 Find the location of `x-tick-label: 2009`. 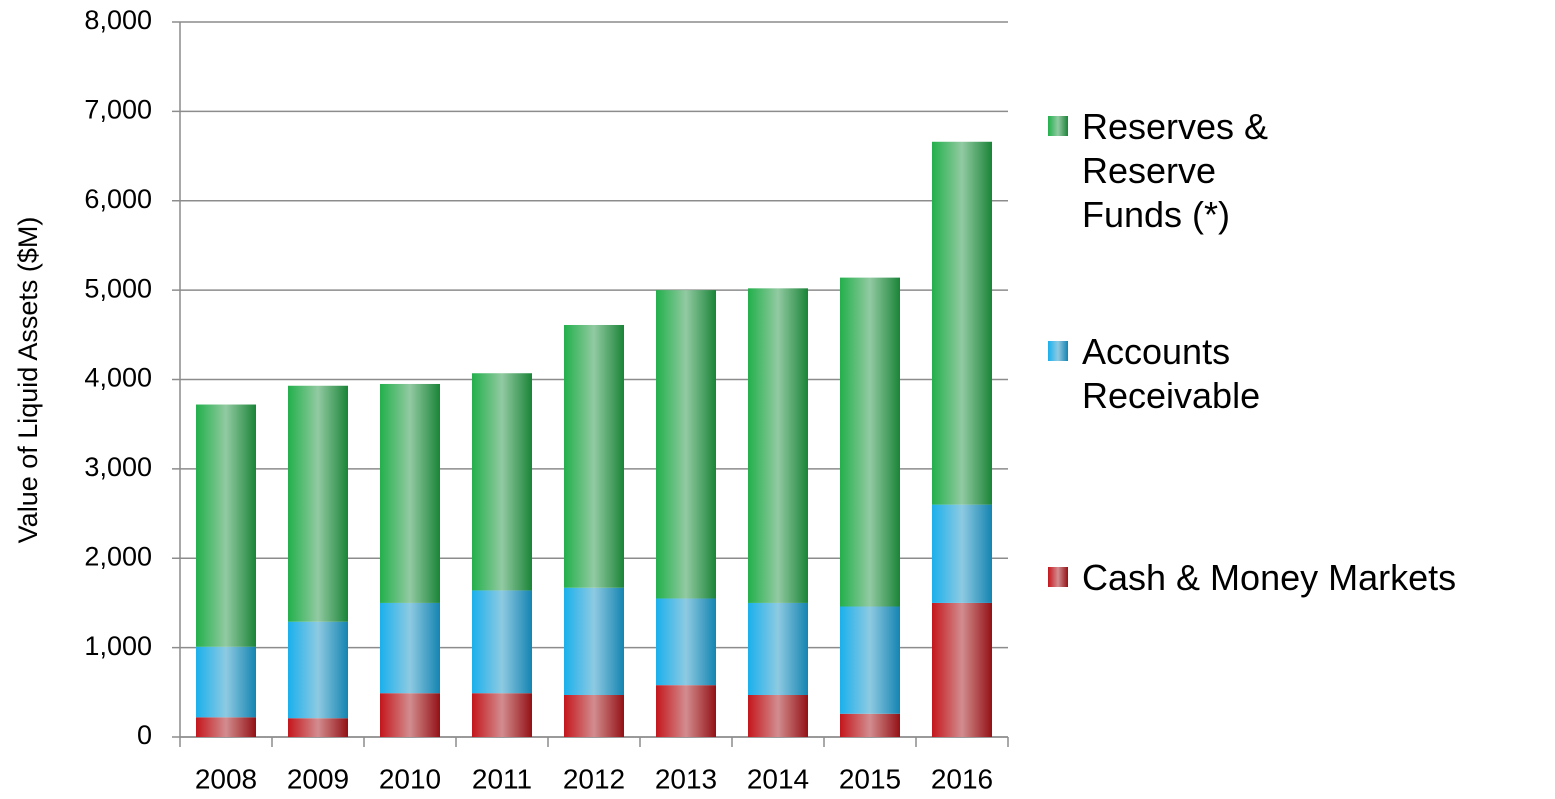

x-tick-label: 2009 is located at coordinates (318, 778).